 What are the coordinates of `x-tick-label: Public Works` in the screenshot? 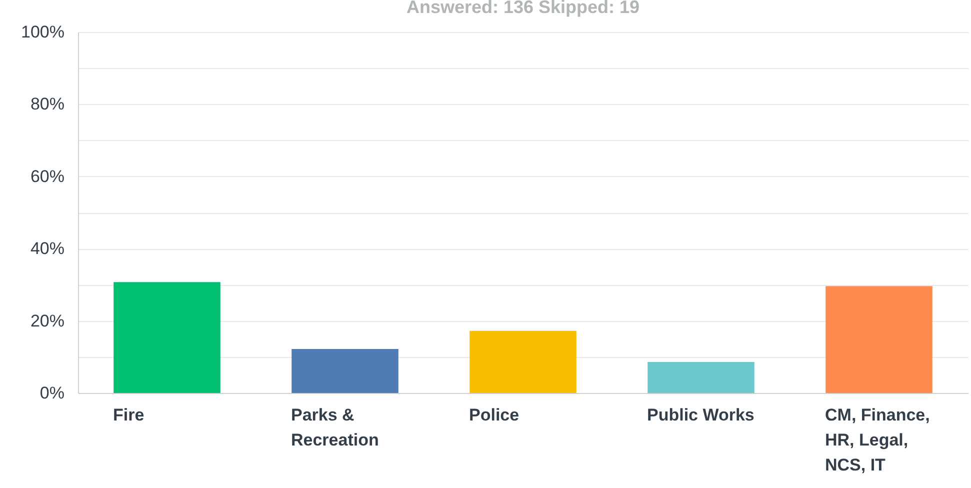 It's located at (700, 415).